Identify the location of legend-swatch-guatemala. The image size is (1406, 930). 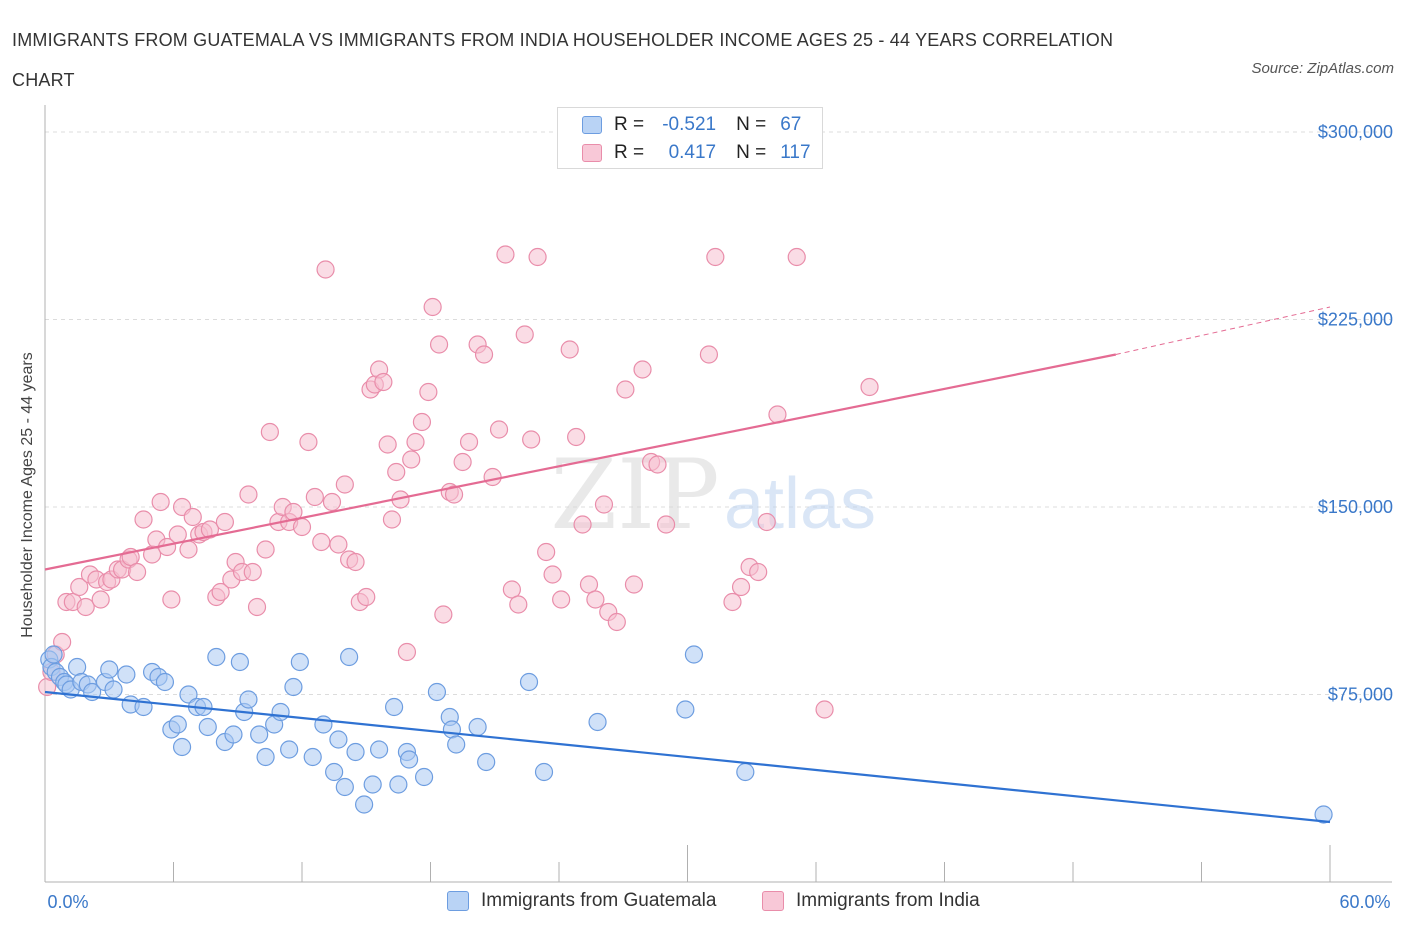
(458, 901).